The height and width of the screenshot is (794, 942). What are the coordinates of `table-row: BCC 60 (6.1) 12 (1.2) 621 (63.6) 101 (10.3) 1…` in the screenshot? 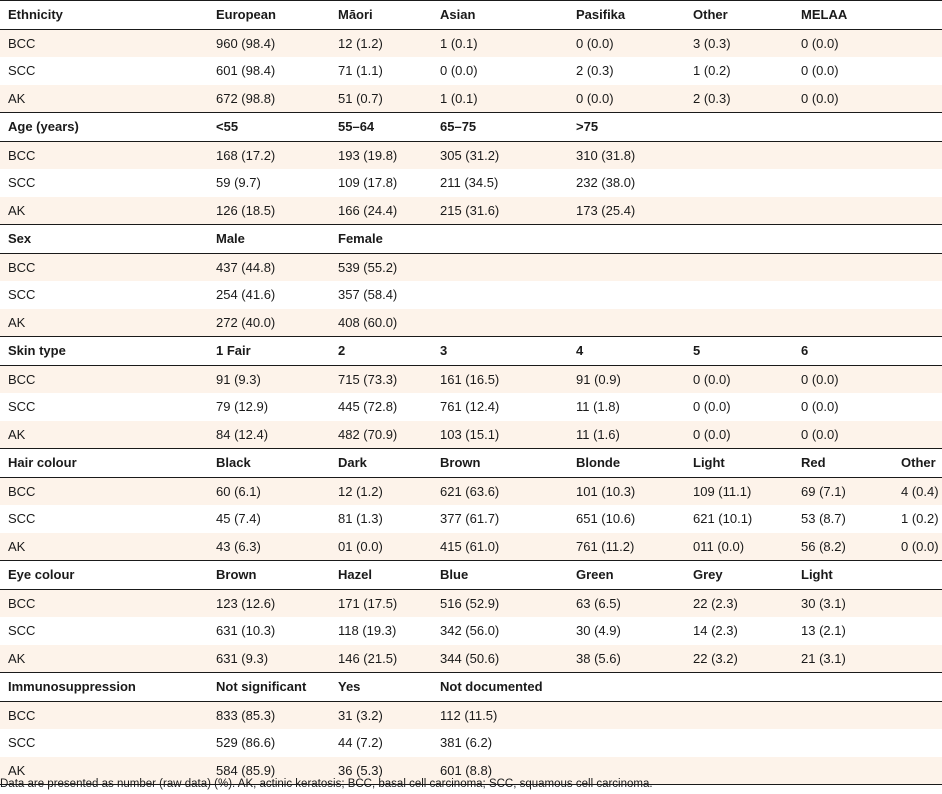 It's located at (471, 491).